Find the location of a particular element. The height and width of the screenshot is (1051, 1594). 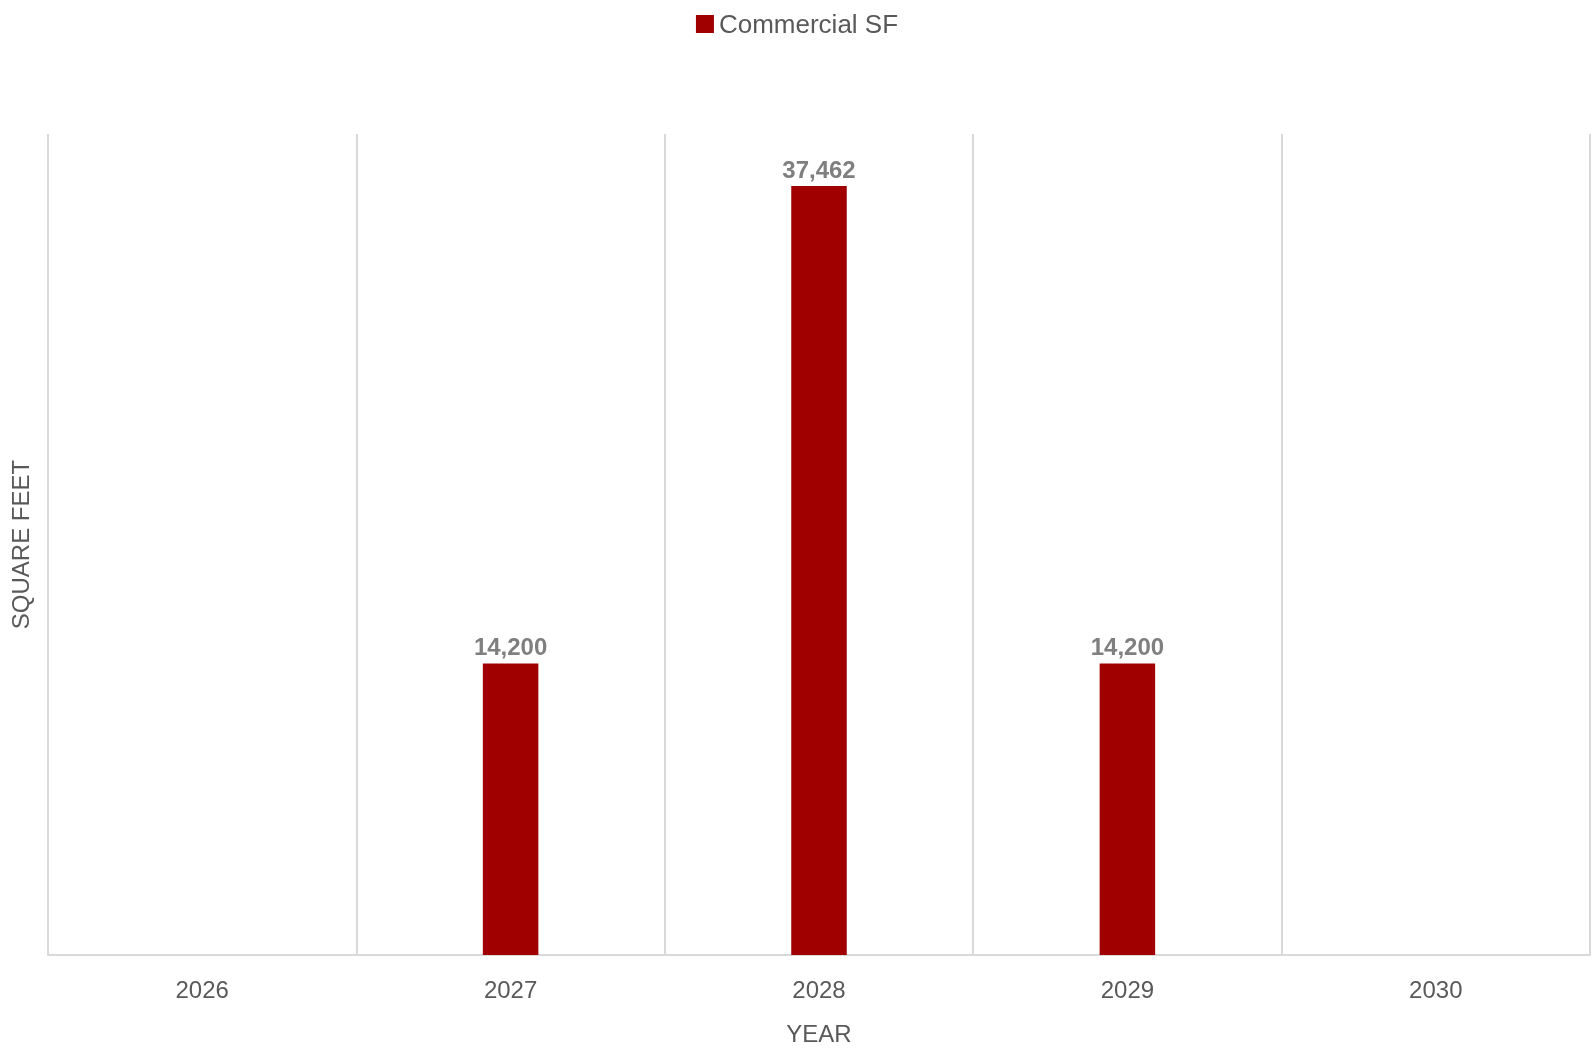

data-label: 37,462 is located at coordinates (819, 169).